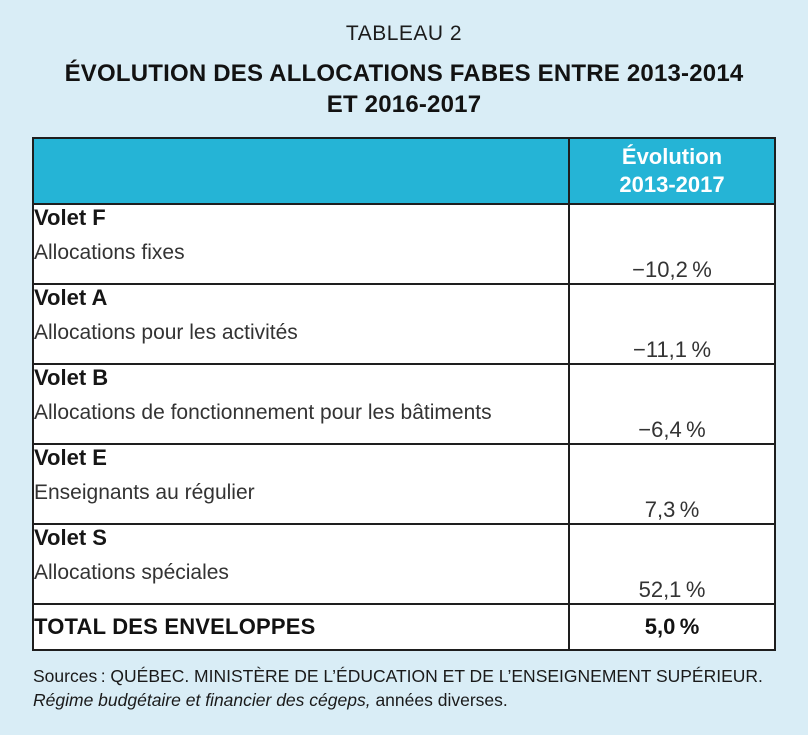 This screenshot has width=808, height=735. What do you see at coordinates (131, 572) in the screenshot?
I see `row-description: Allocations spéciales` at bounding box center [131, 572].